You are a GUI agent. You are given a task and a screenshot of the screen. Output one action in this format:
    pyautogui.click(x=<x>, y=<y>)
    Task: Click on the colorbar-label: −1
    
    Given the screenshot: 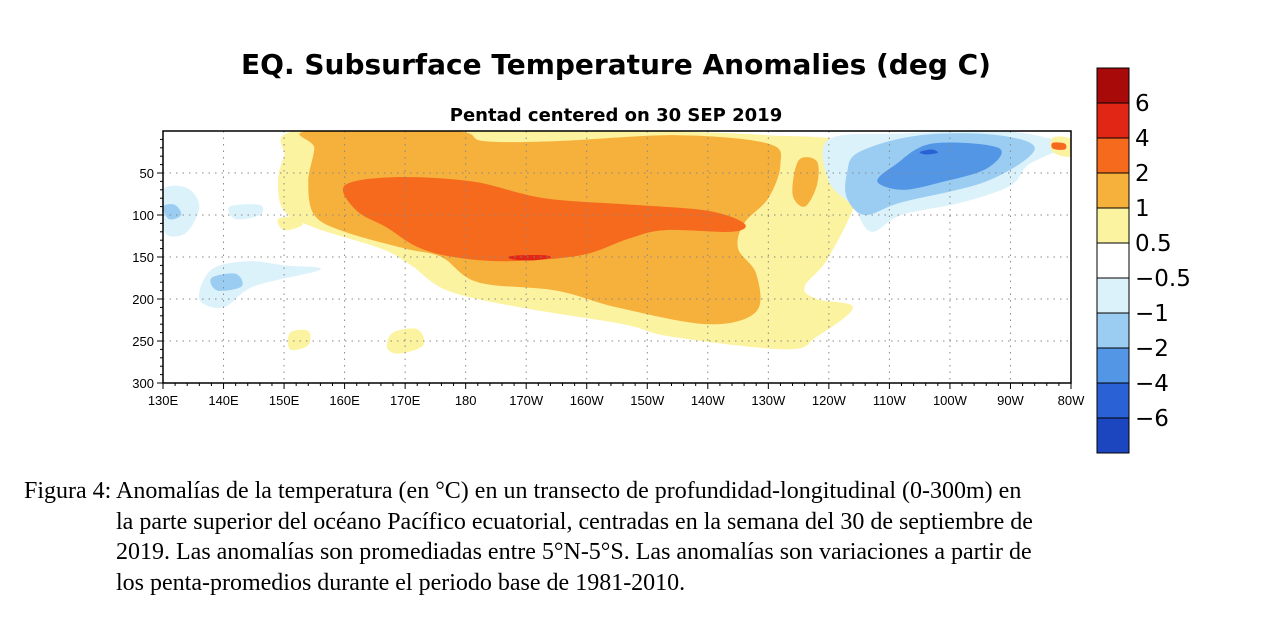 What is the action you would take?
    pyautogui.click(x=1152, y=314)
    